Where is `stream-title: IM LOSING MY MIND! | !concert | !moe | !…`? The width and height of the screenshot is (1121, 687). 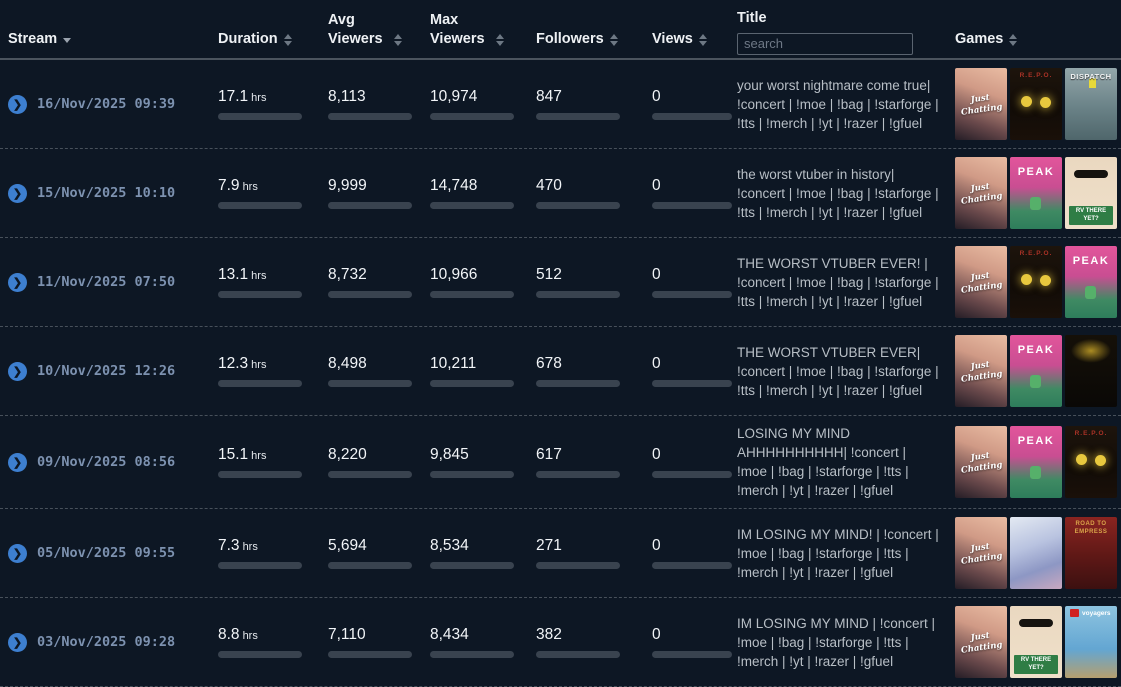 stream-title: IM LOSING MY MIND! | !concert | !moe | !… is located at coordinates (838, 553).